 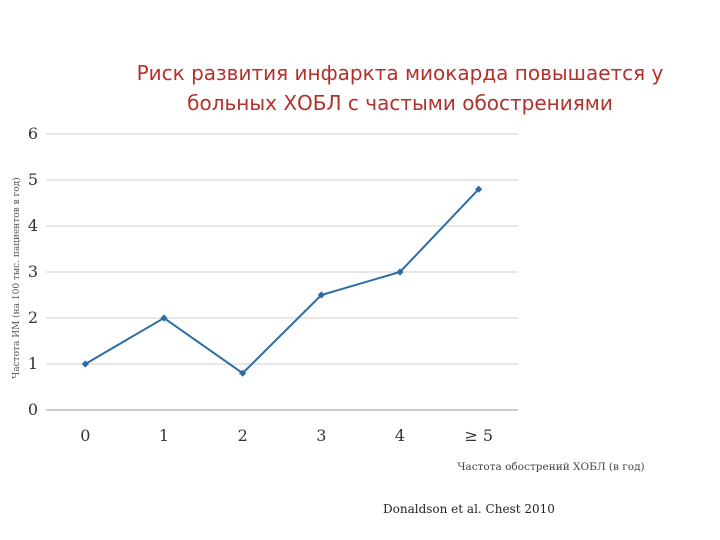 What do you see at coordinates (33, 363) in the screenshot?
I see `y-tick-label: 1` at bounding box center [33, 363].